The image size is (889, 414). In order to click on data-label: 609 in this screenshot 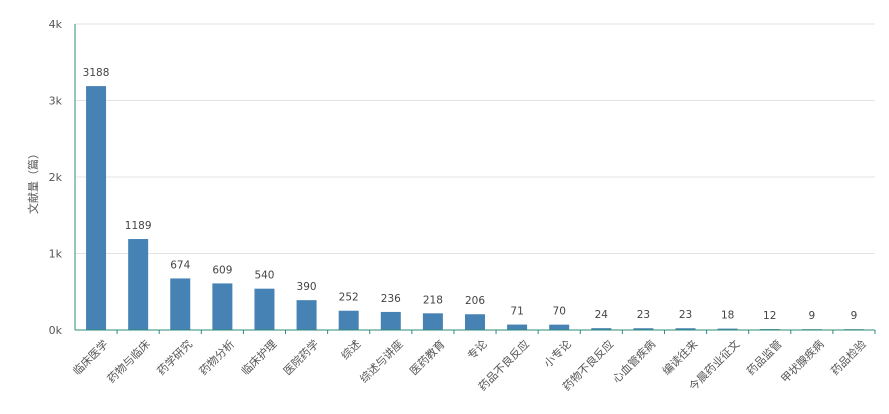, I will do `click(222, 270)`.